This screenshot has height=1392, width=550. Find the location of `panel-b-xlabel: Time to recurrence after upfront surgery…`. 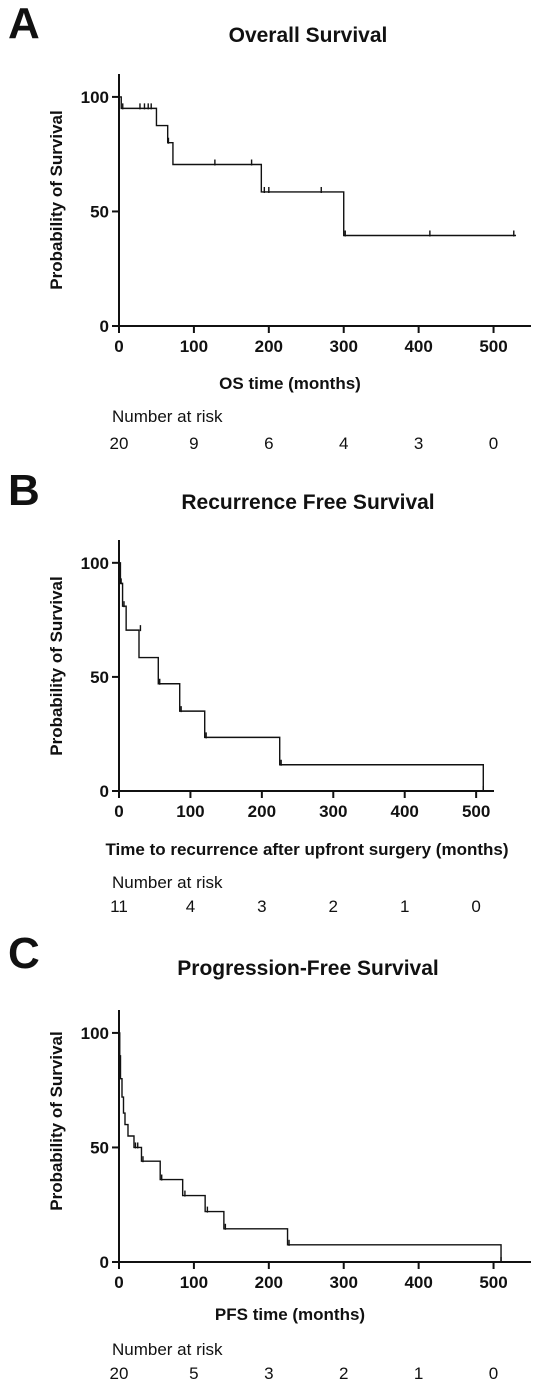

panel-b-xlabel: Time to recurrence after upfront surgery… is located at coordinates (306, 849).